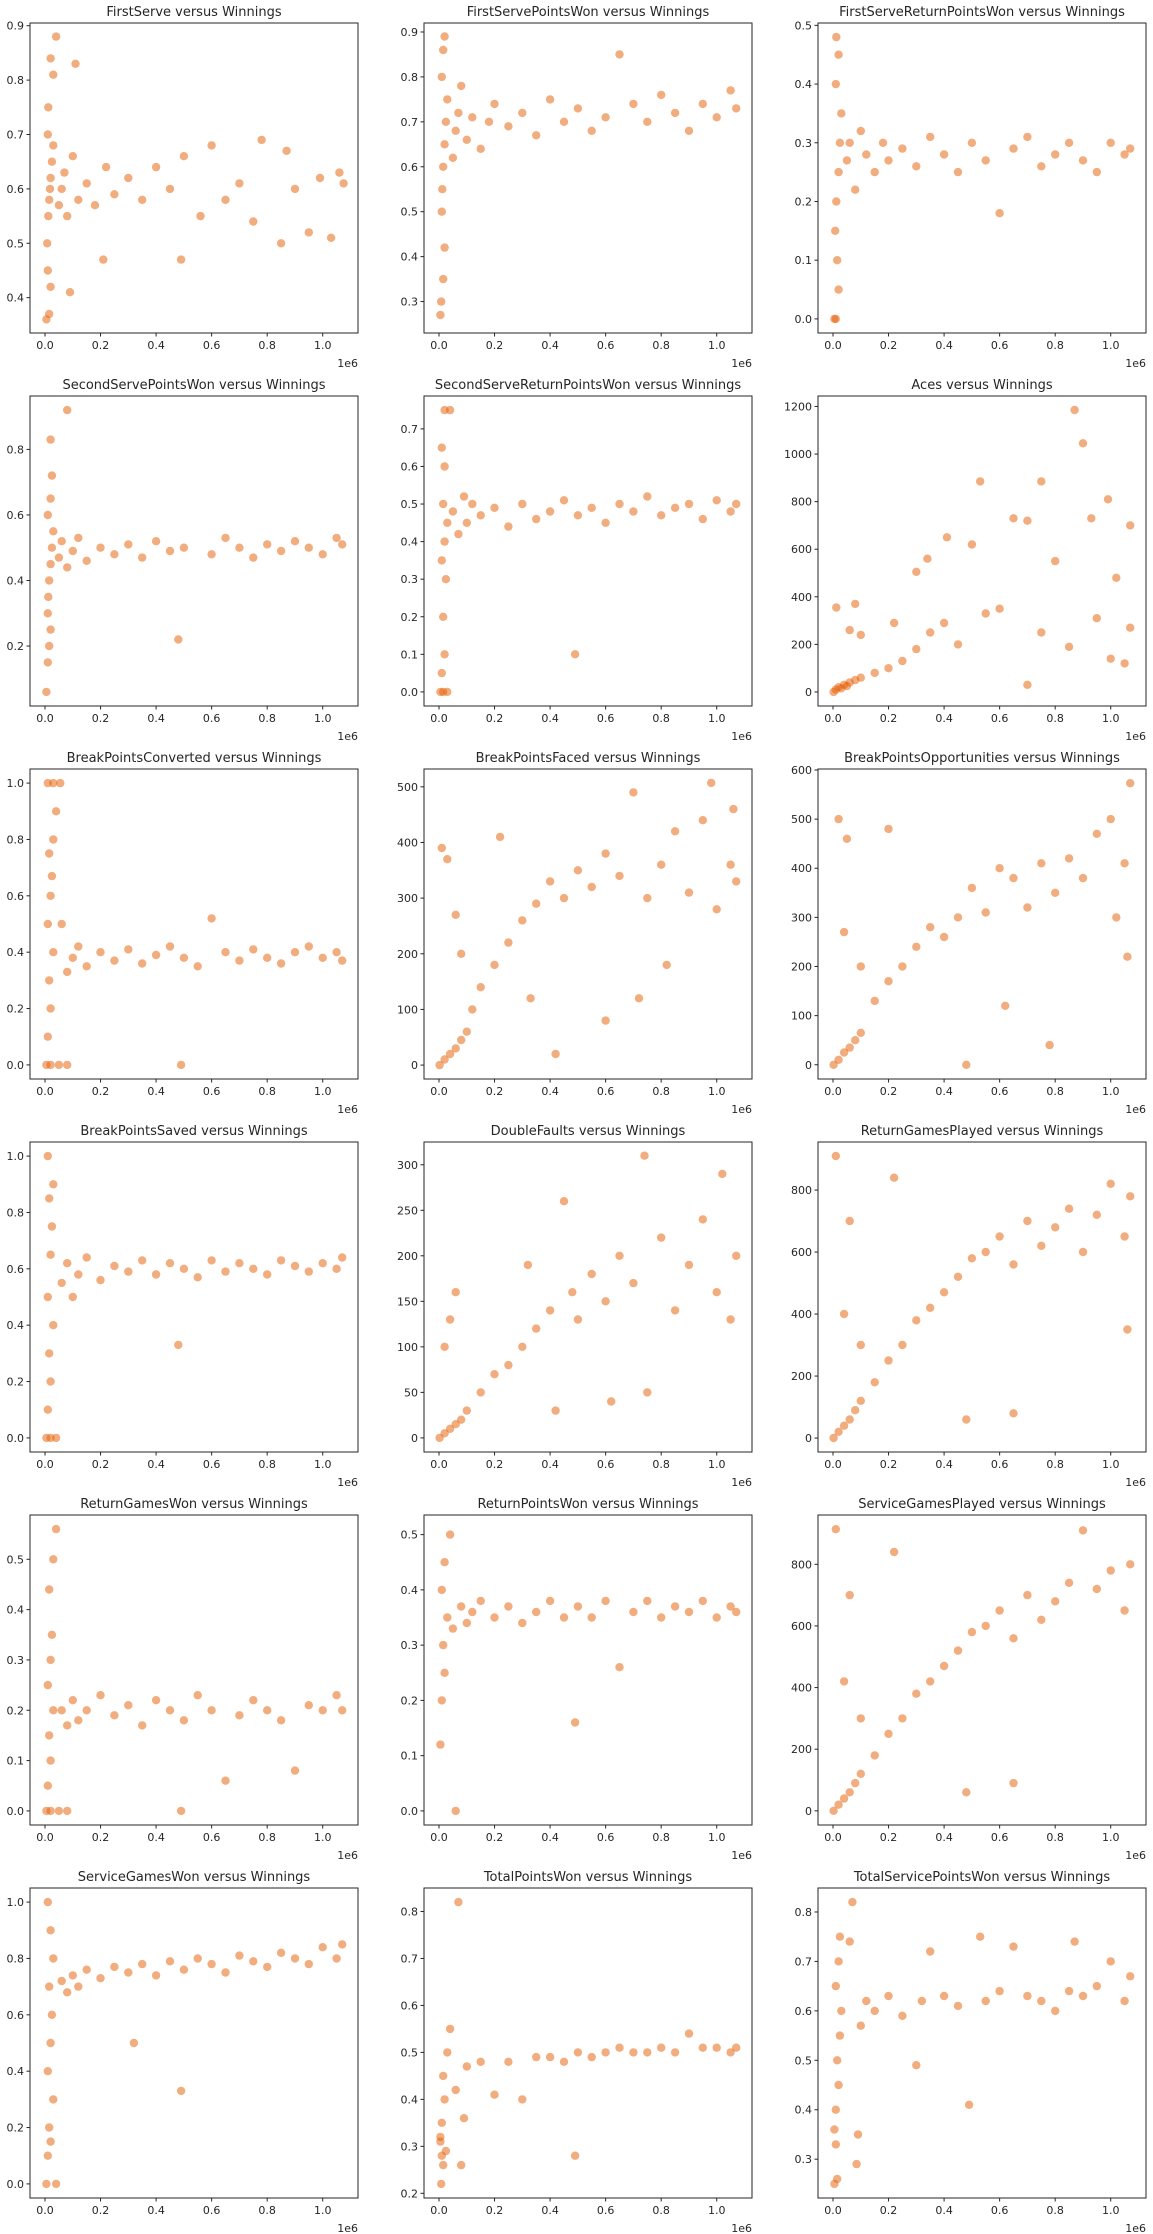 The width and height of the screenshot is (1153, 2234). I want to click on scatter-points, so click(588, 551).